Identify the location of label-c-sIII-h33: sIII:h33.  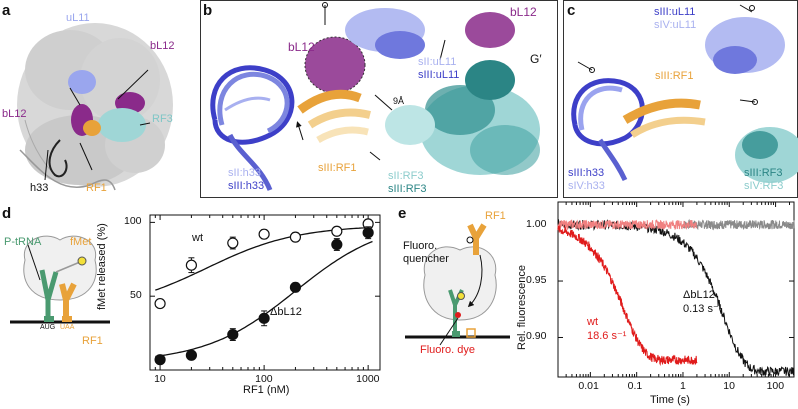
(586, 173).